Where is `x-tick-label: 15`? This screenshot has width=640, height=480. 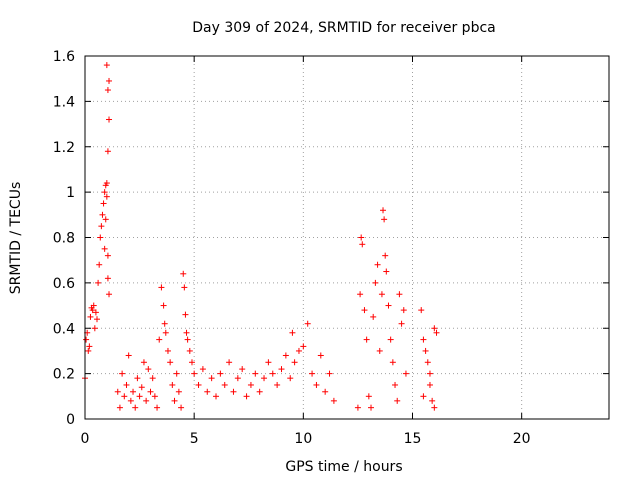 x-tick-label: 15 is located at coordinates (413, 439).